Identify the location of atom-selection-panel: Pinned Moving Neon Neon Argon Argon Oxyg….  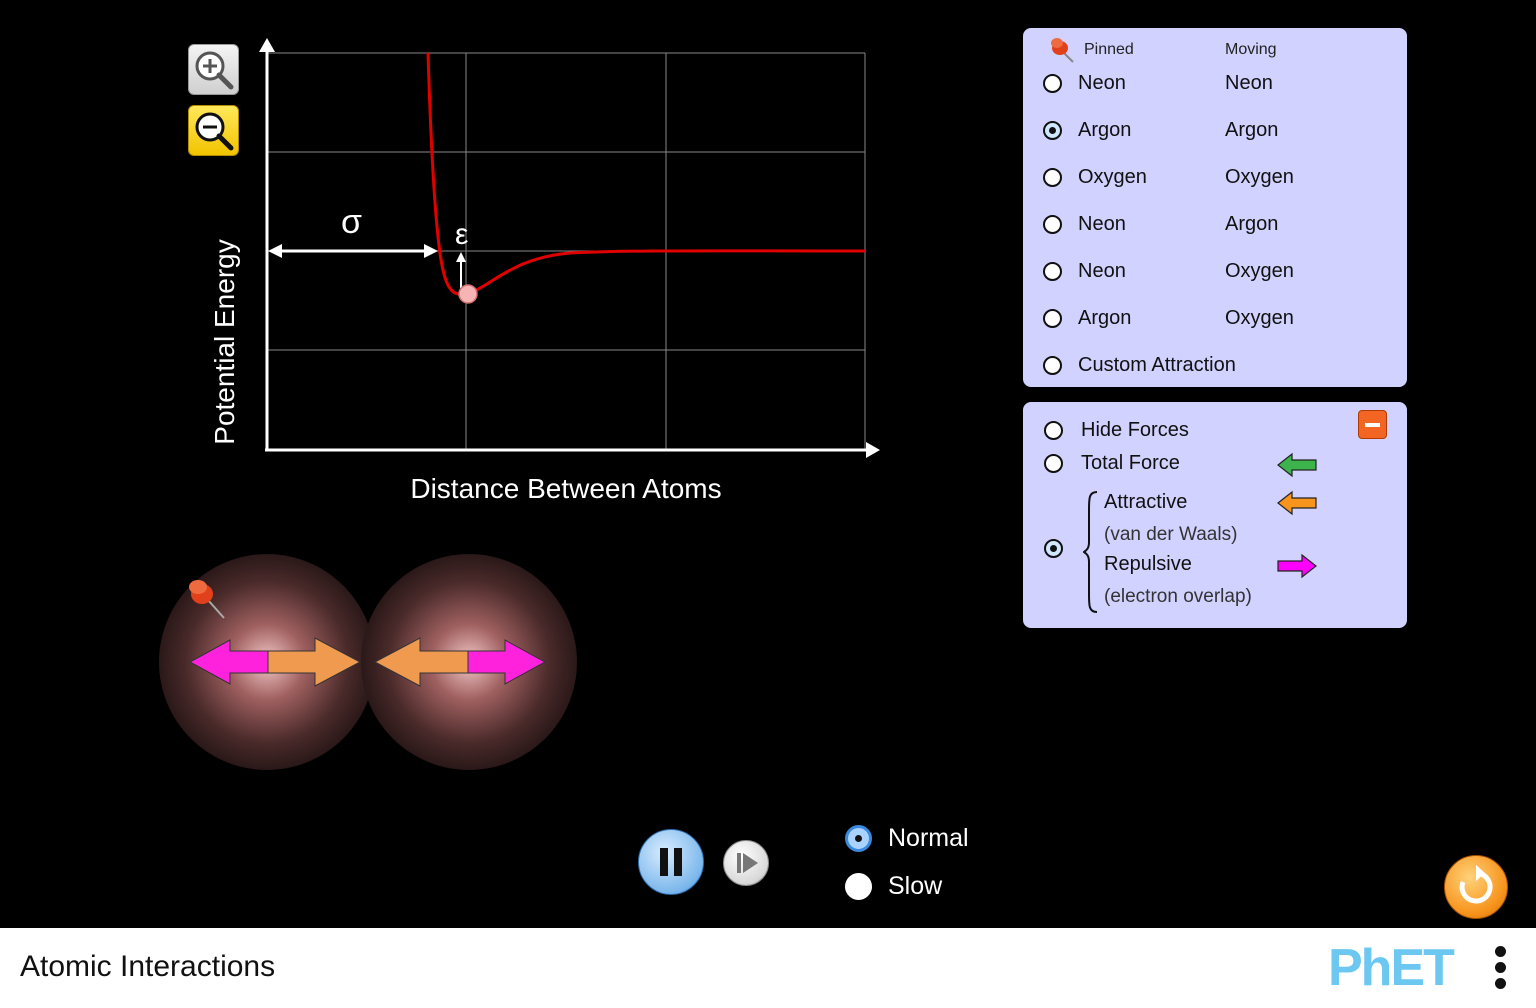
(1215, 207).